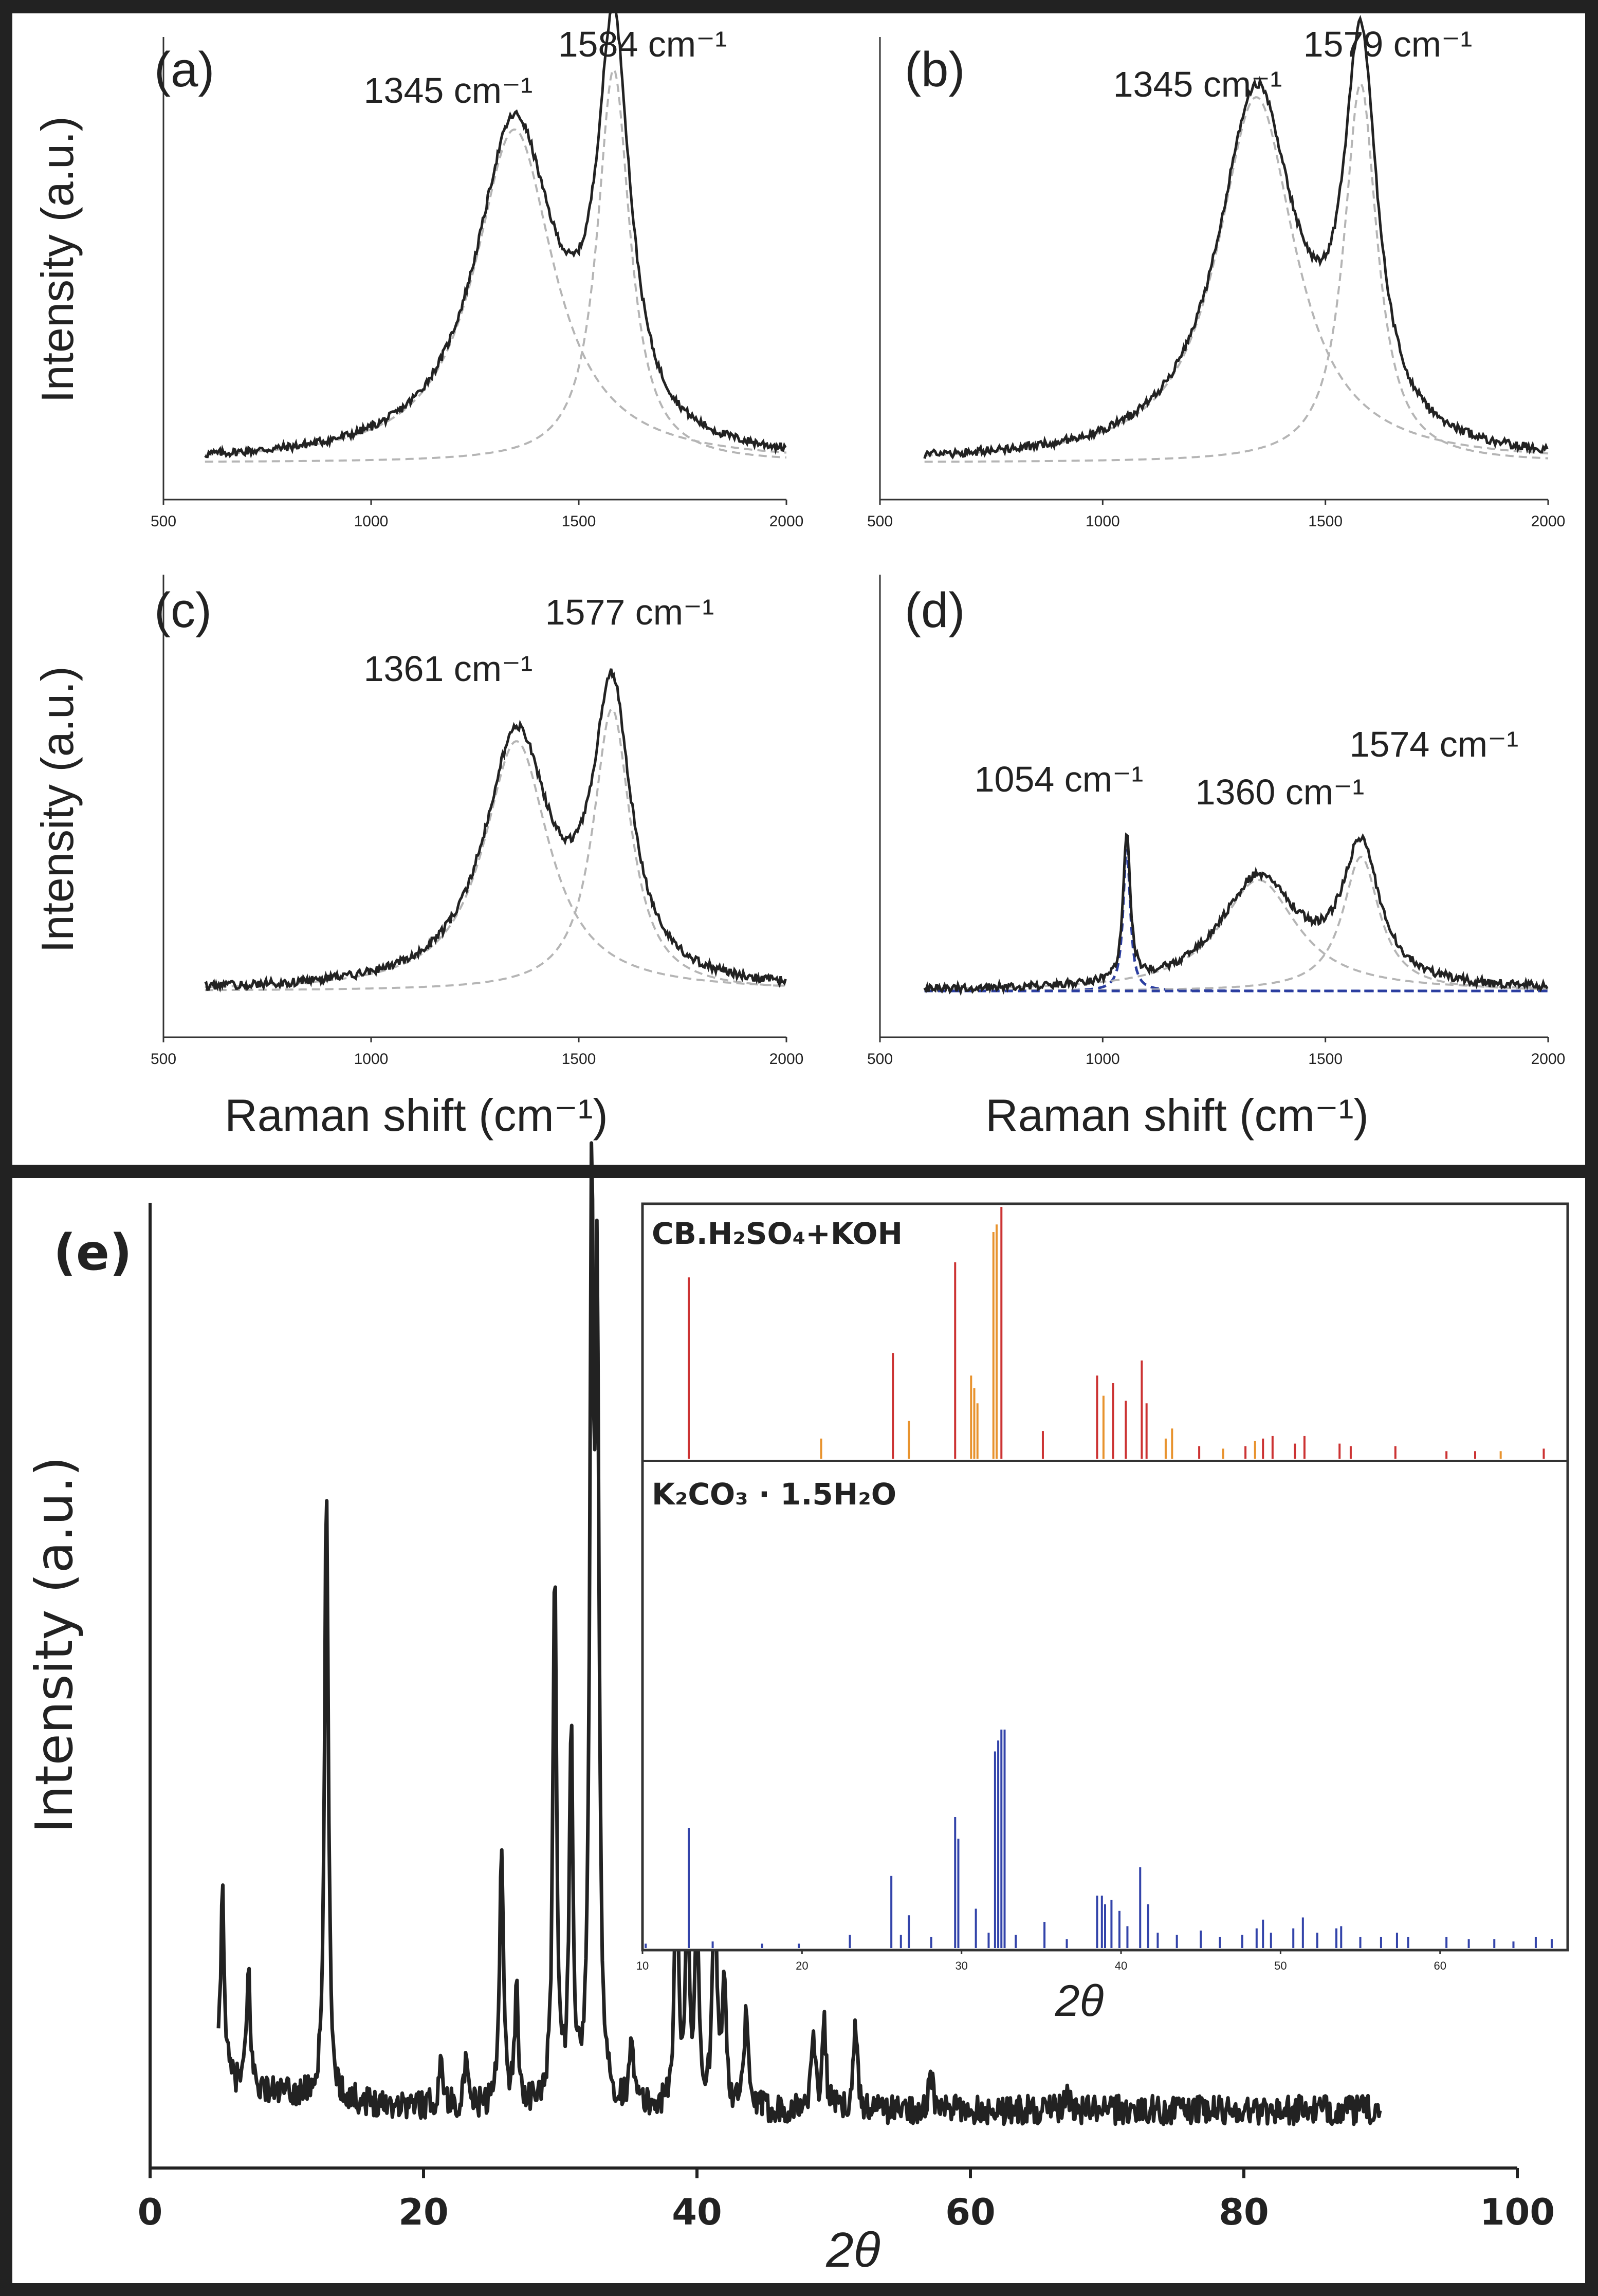 This screenshot has width=1598, height=2296. Describe the element at coordinates (774, 1494) in the screenshot. I see `inset-series-label-bottom: K₂CO₃ · 1.5H₂O` at that location.